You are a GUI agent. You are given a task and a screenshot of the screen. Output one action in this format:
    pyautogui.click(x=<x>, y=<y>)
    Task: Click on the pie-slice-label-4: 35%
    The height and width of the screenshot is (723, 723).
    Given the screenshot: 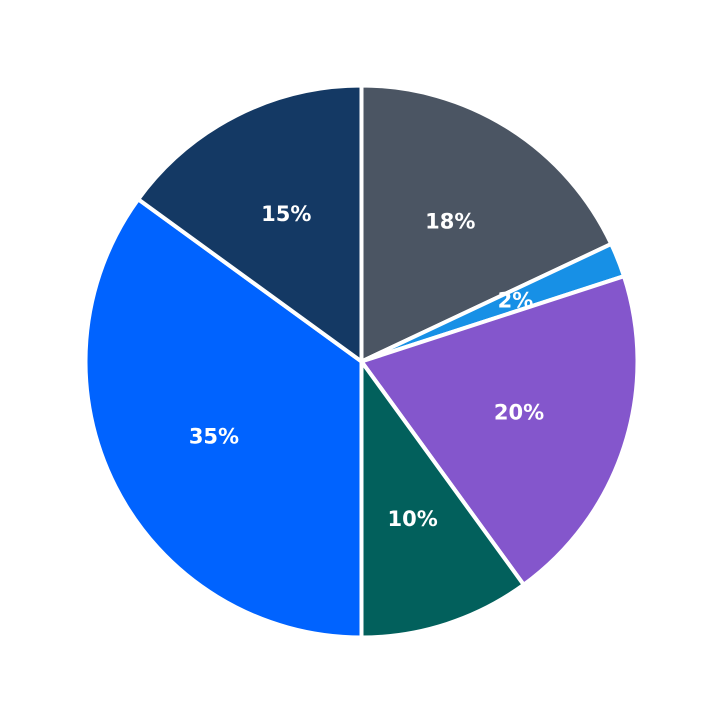 What is the action you would take?
    pyautogui.click(x=214, y=437)
    